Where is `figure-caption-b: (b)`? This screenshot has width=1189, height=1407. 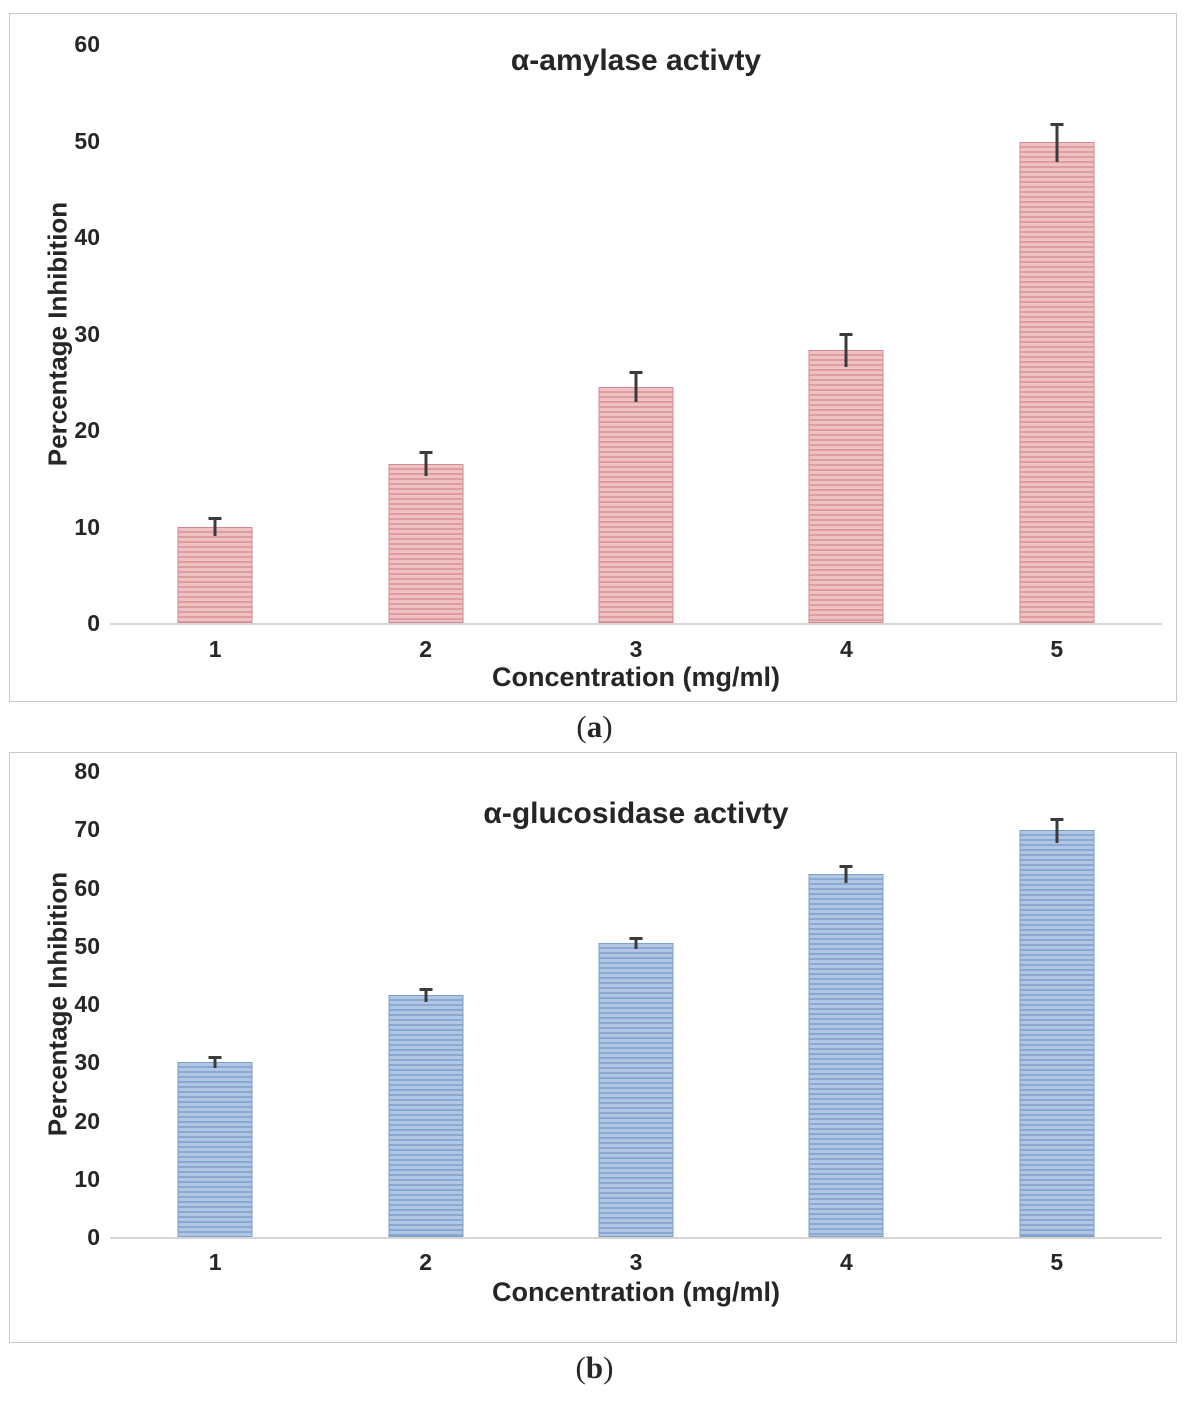 figure-caption-b: (b) is located at coordinates (594, 1368).